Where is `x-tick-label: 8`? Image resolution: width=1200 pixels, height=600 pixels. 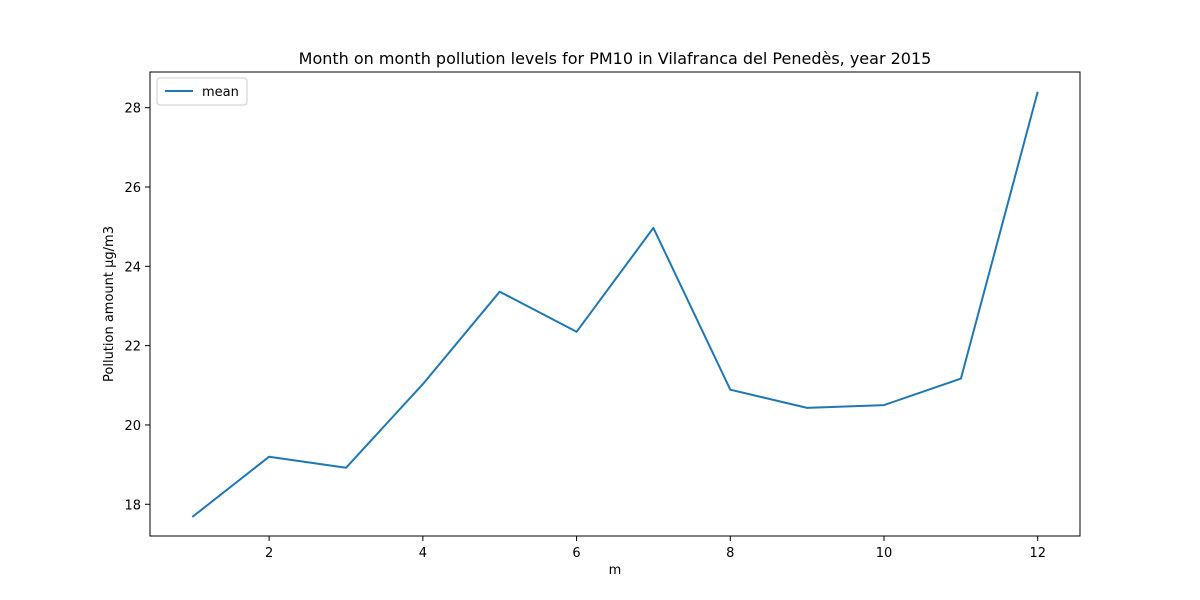 x-tick-label: 8 is located at coordinates (730, 553).